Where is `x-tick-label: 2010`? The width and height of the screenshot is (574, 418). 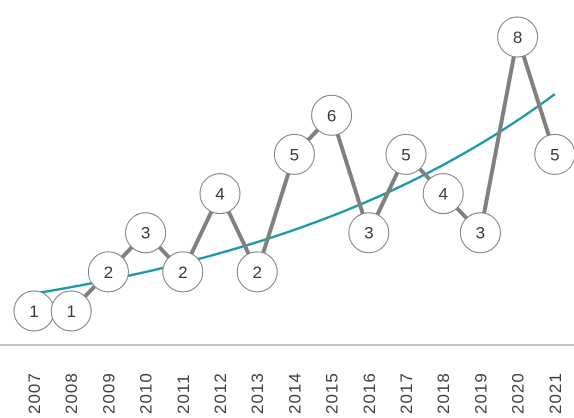 x-tick-label: 2010 is located at coordinates (146, 393).